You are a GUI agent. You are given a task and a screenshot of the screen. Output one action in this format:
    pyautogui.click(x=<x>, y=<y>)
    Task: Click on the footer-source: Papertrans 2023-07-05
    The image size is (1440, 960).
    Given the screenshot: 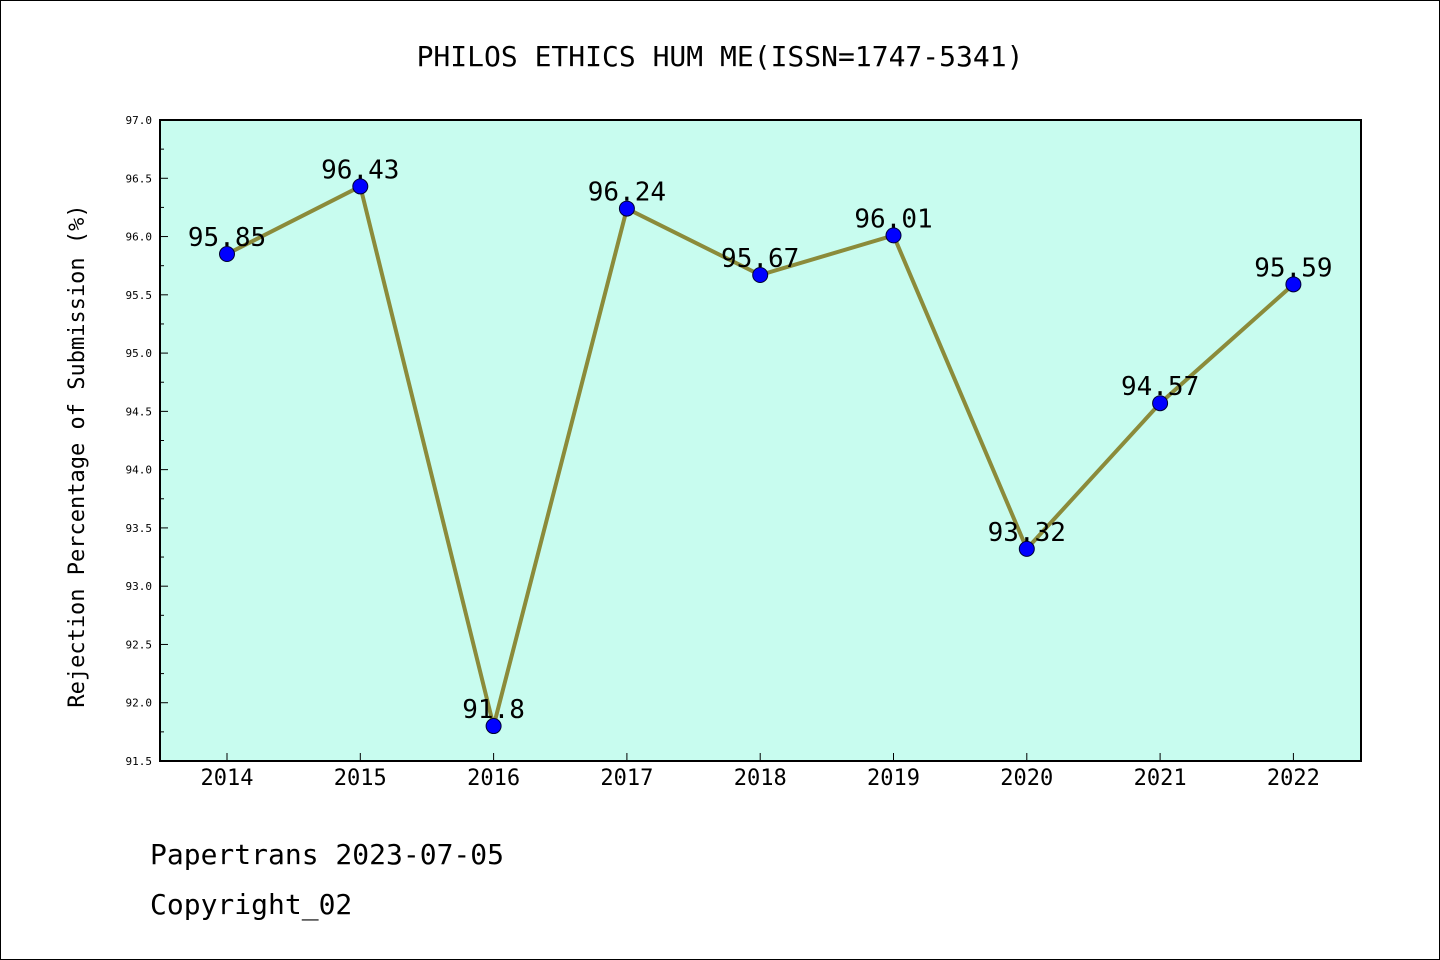 What is the action you would take?
    pyautogui.click(x=327, y=854)
    